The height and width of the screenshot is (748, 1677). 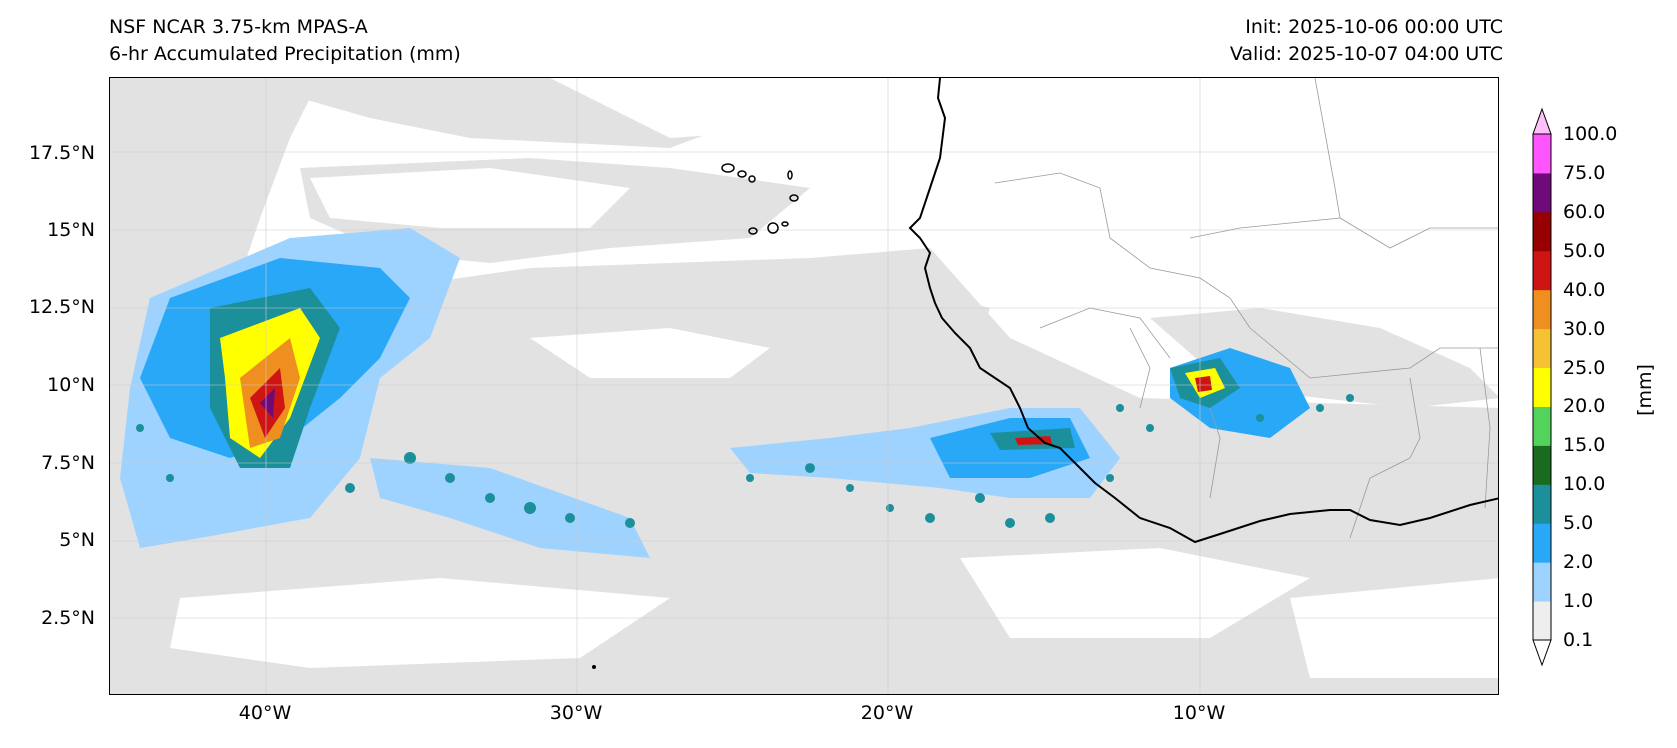 I want to click on island-dot, so click(x=594, y=667).